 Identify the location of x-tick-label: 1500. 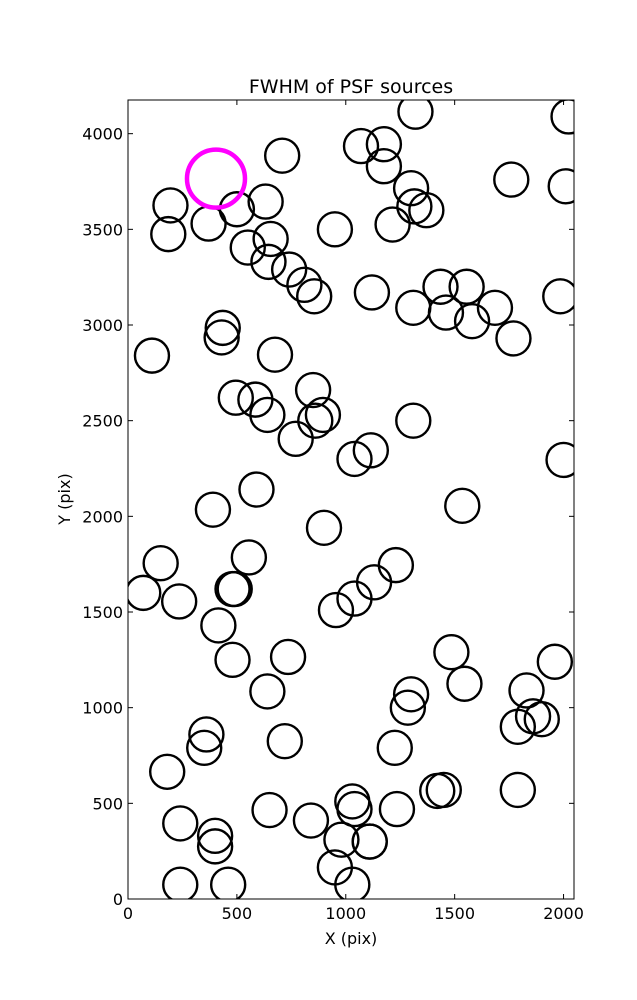
(454, 913).